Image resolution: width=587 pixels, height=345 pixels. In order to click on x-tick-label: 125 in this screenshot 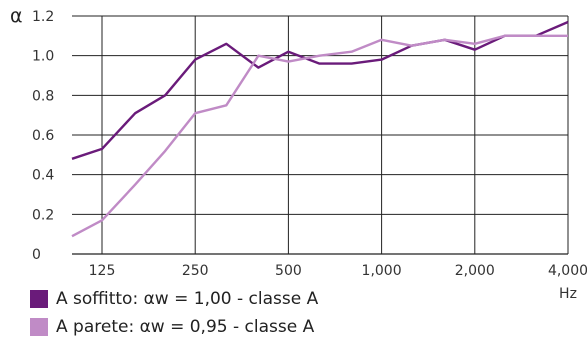, I will do `click(102, 271)`.